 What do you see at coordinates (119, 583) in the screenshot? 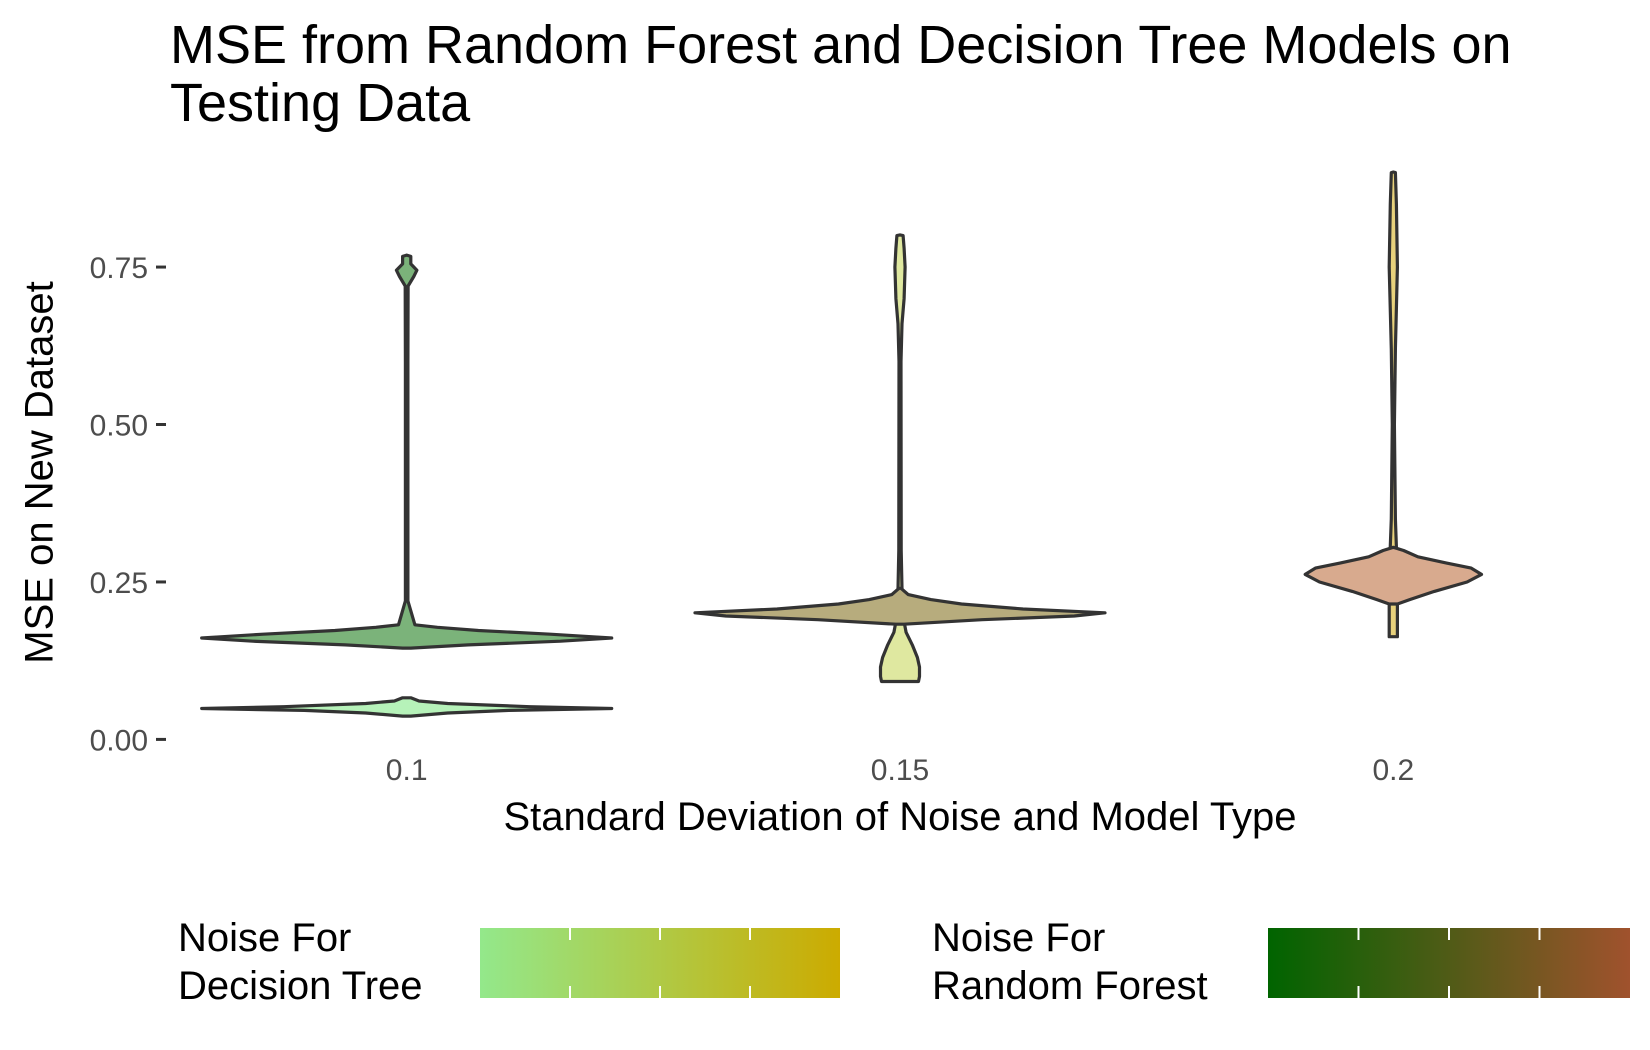
I see `y-tick-label: 0.25` at bounding box center [119, 583].